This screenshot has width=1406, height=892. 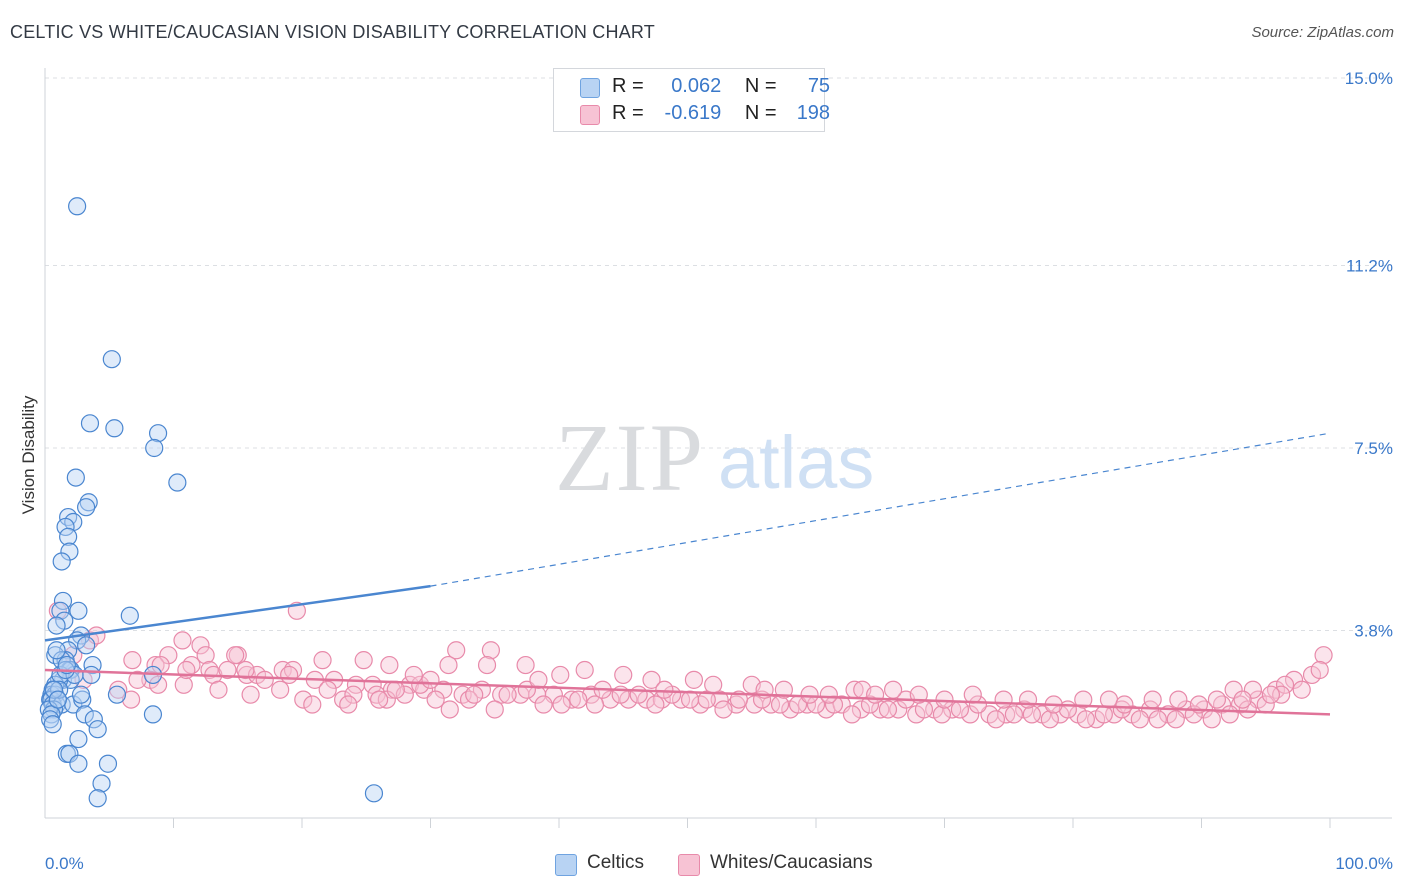 I want to click on y-axis-label: Vision Disability, so click(x=28, y=454).